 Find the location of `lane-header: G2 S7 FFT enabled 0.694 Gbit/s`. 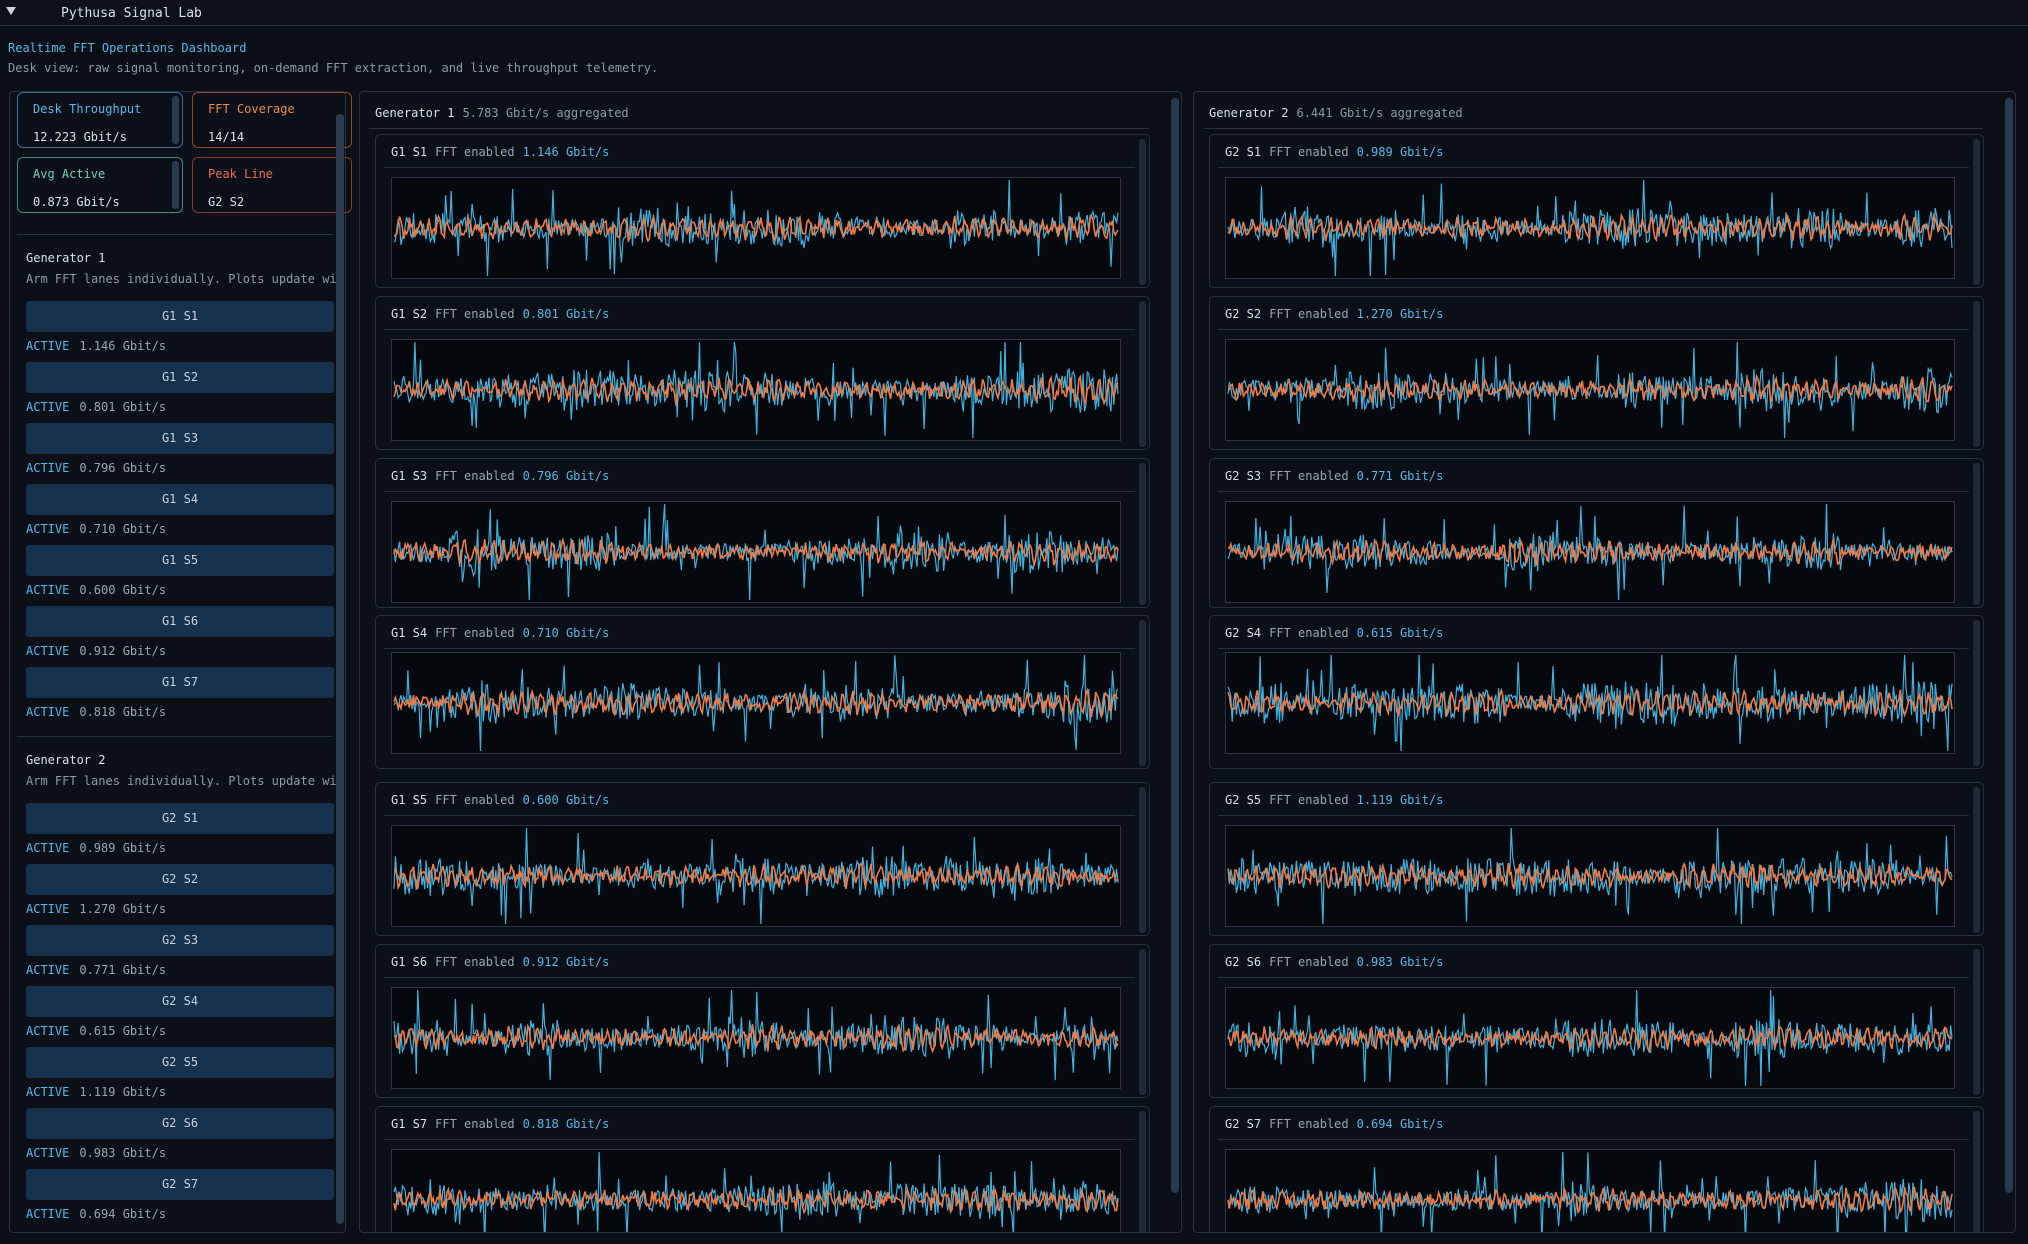

lane-header: G2 S7 FFT enabled 0.694 Gbit/s is located at coordinates (1334, 1124).